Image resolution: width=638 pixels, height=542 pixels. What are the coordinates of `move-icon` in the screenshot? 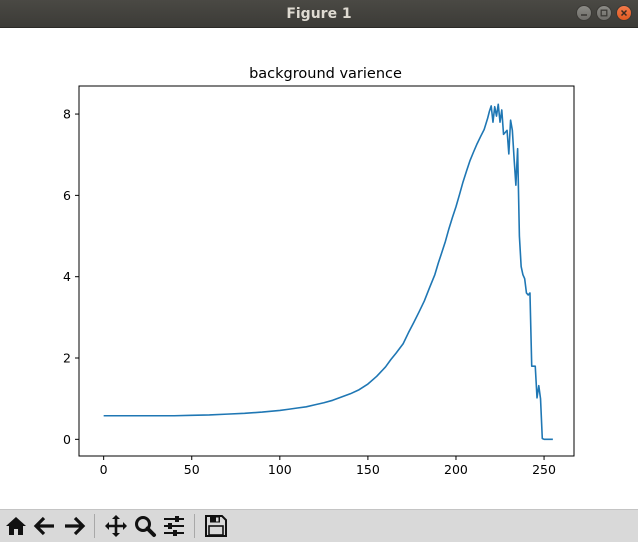 It's located at (116, 526).